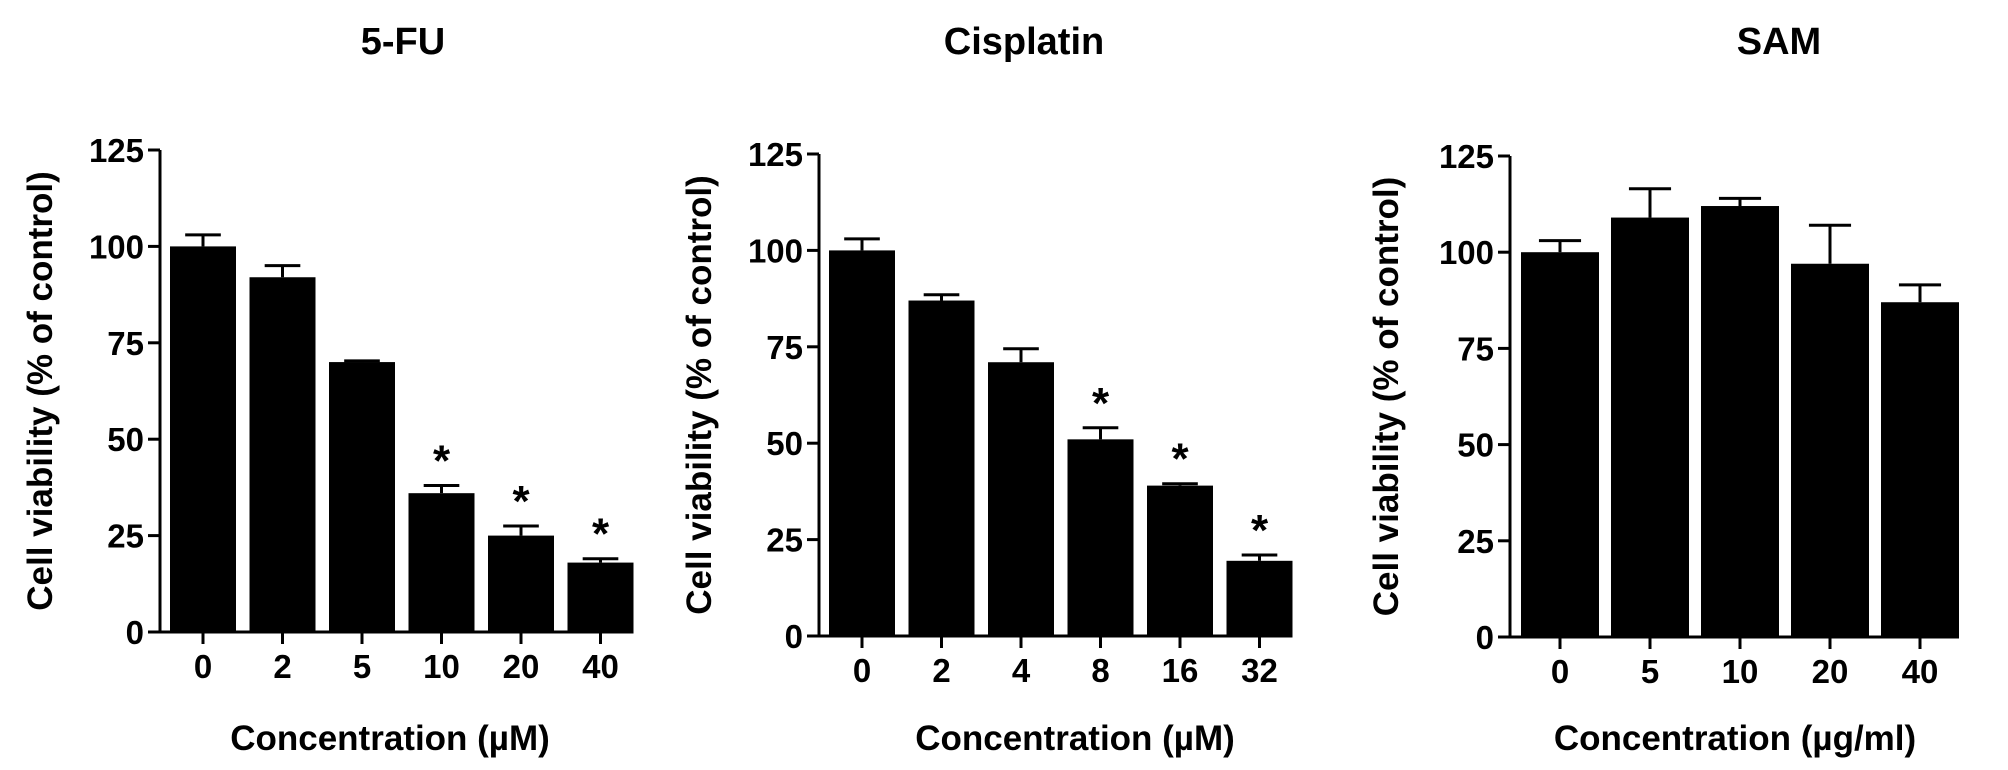 The height and width of the screenshot is (770, 2008). I want to click on x-tick-label: 16, so click(1180, 670).